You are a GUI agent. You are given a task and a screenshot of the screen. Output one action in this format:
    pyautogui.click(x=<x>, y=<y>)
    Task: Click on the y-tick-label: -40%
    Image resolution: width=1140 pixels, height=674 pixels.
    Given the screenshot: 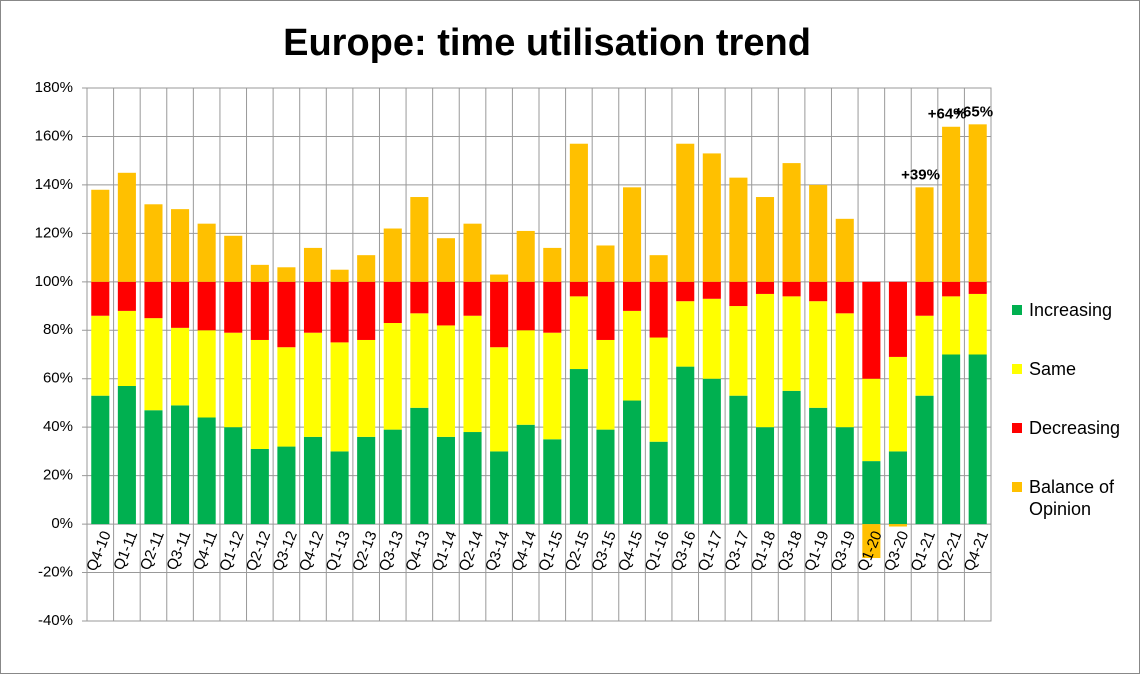 What is the action you would take?
    pyautogui.click(x=55, y=620)
    